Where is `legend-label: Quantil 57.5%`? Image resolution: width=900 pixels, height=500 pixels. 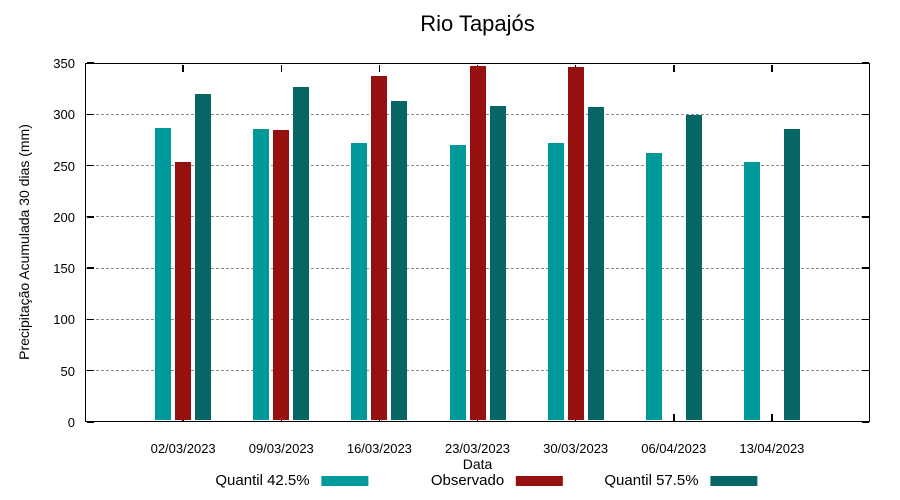
legend-label: Quantil 57.5% is located at coordinates (651, 480).